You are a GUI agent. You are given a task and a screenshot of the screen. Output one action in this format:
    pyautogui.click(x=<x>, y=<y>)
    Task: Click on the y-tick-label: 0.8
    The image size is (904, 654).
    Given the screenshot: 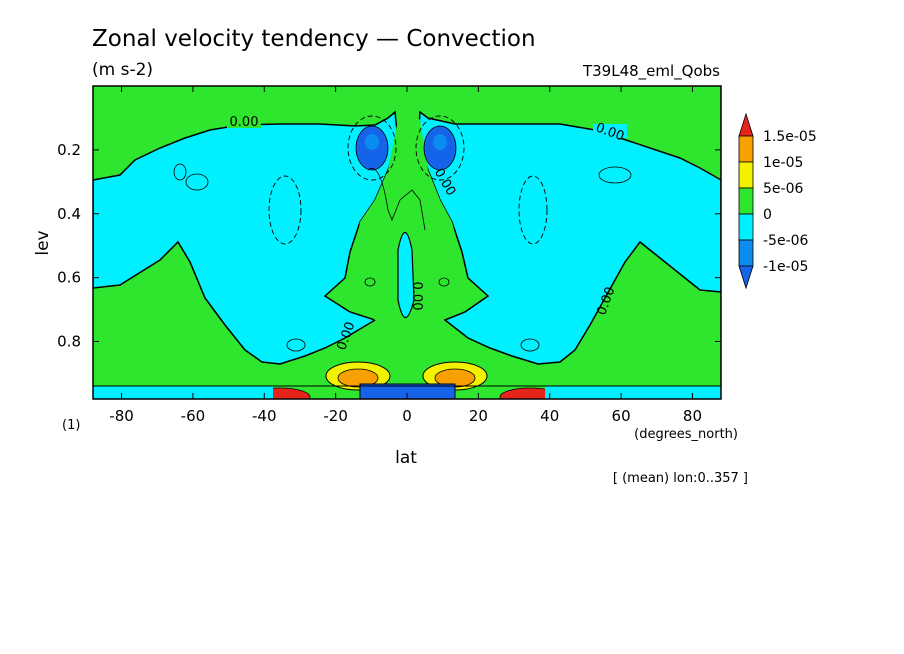 What is the action you would take?
    pyautogui.click(x=69, y=342)
    